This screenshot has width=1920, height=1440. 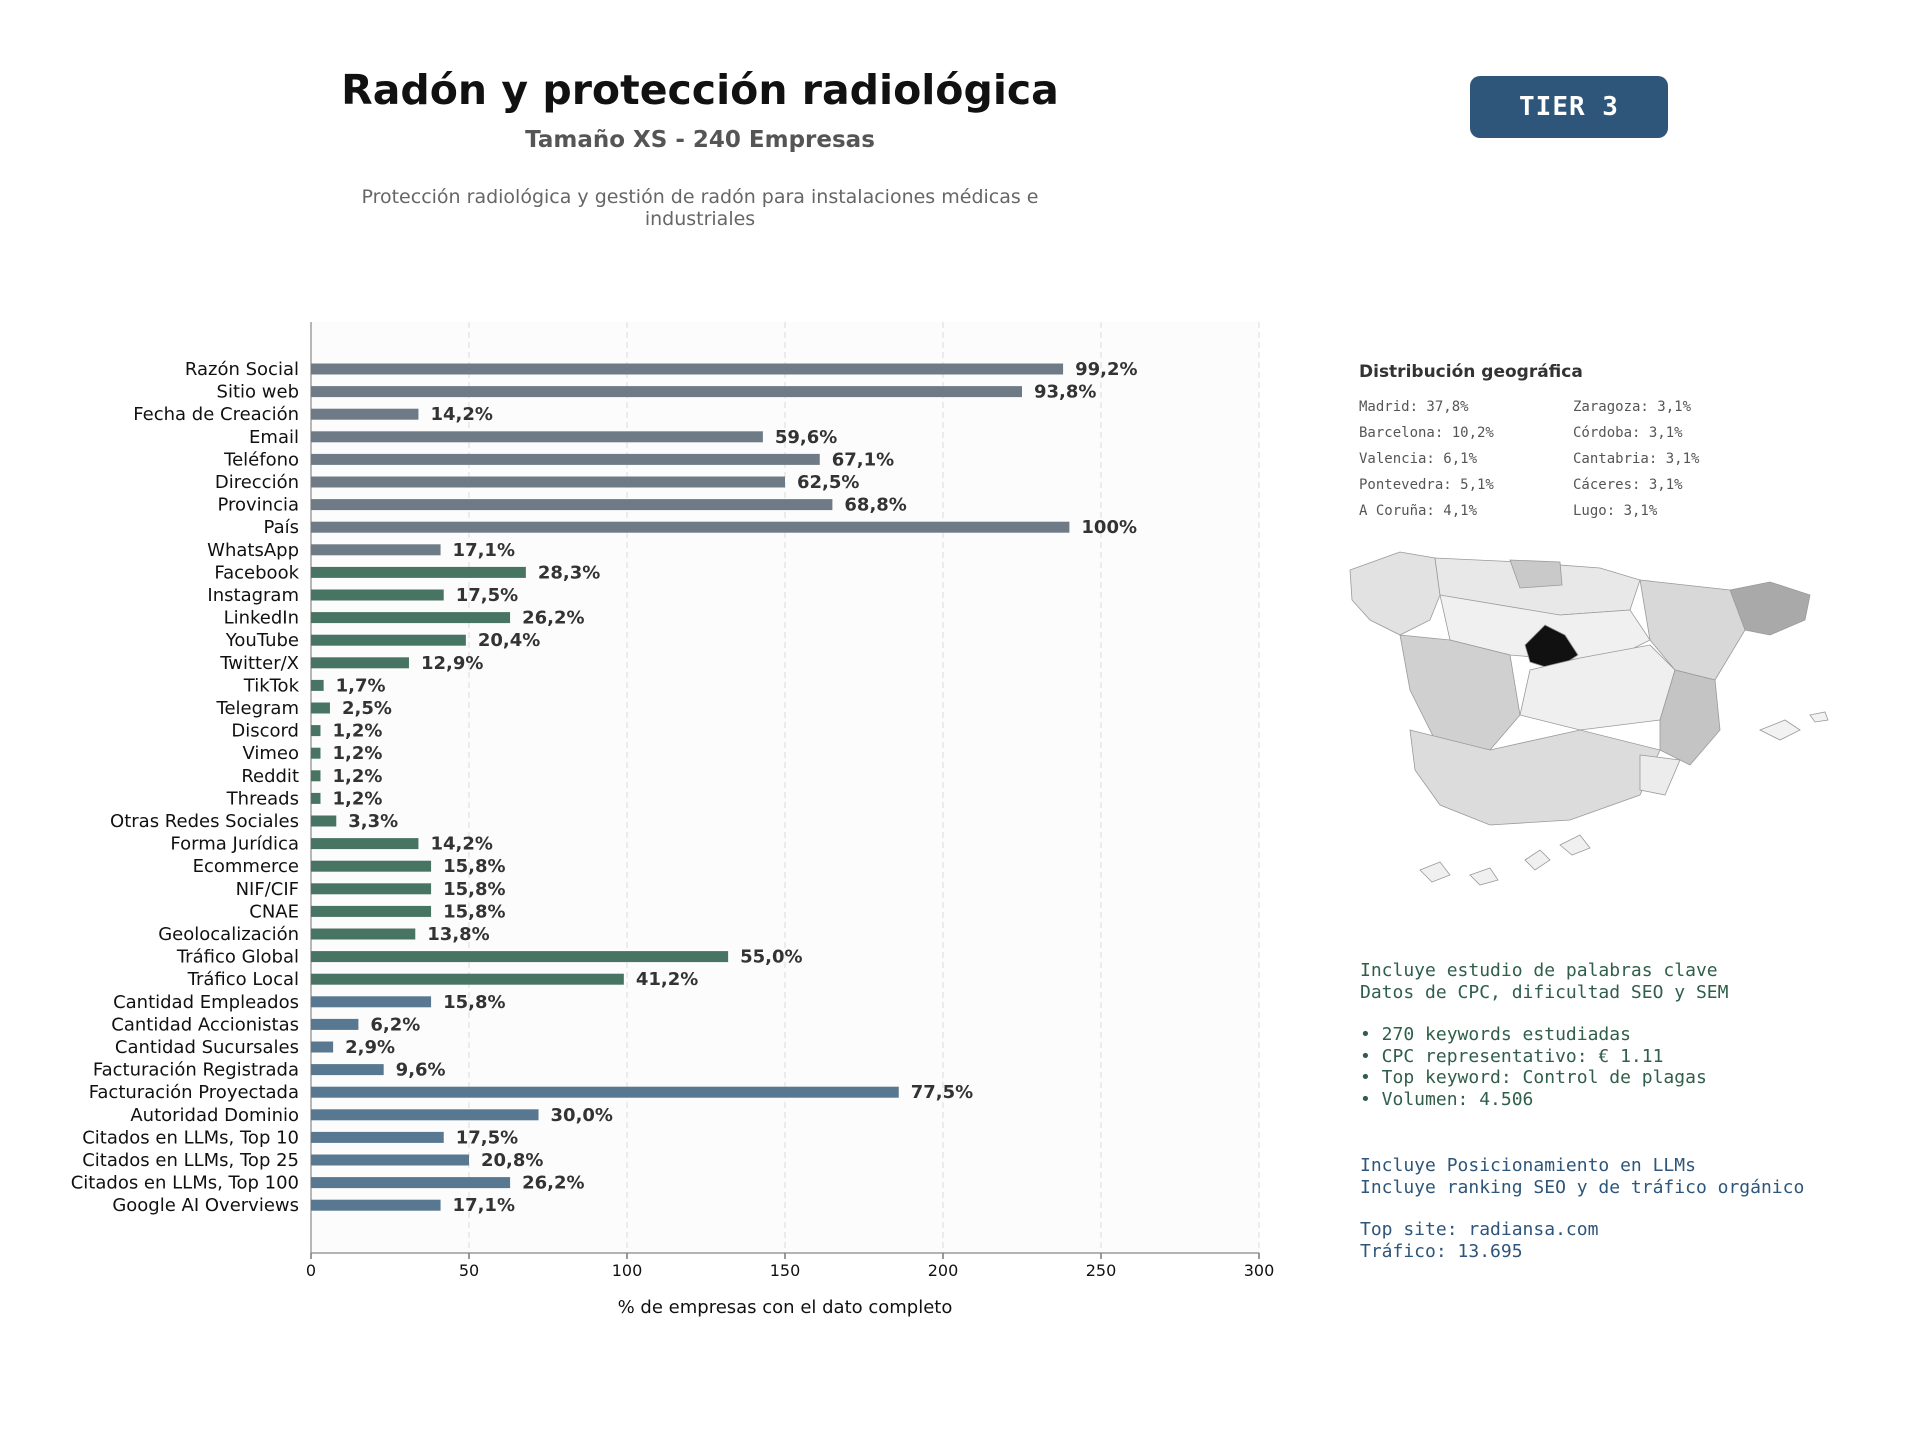 What do you see at coordinates (205, 1024) in the screenshot?
I see `category-label: Cantidad Accionistas` at bounding box center [205, 1024].